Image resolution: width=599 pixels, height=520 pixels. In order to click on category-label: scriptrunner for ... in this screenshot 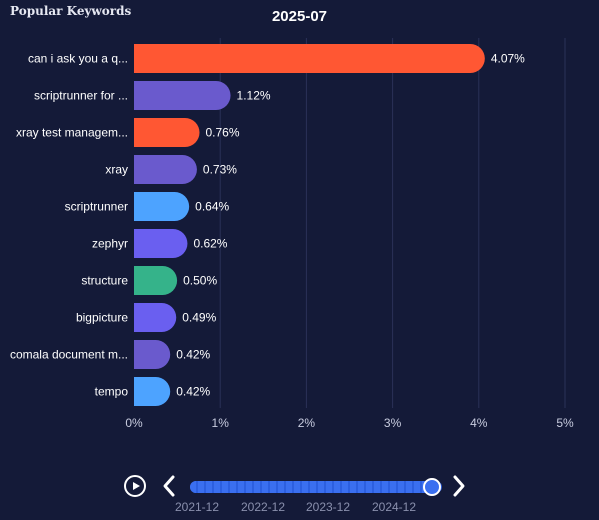, I will do `click(81, 96)`.